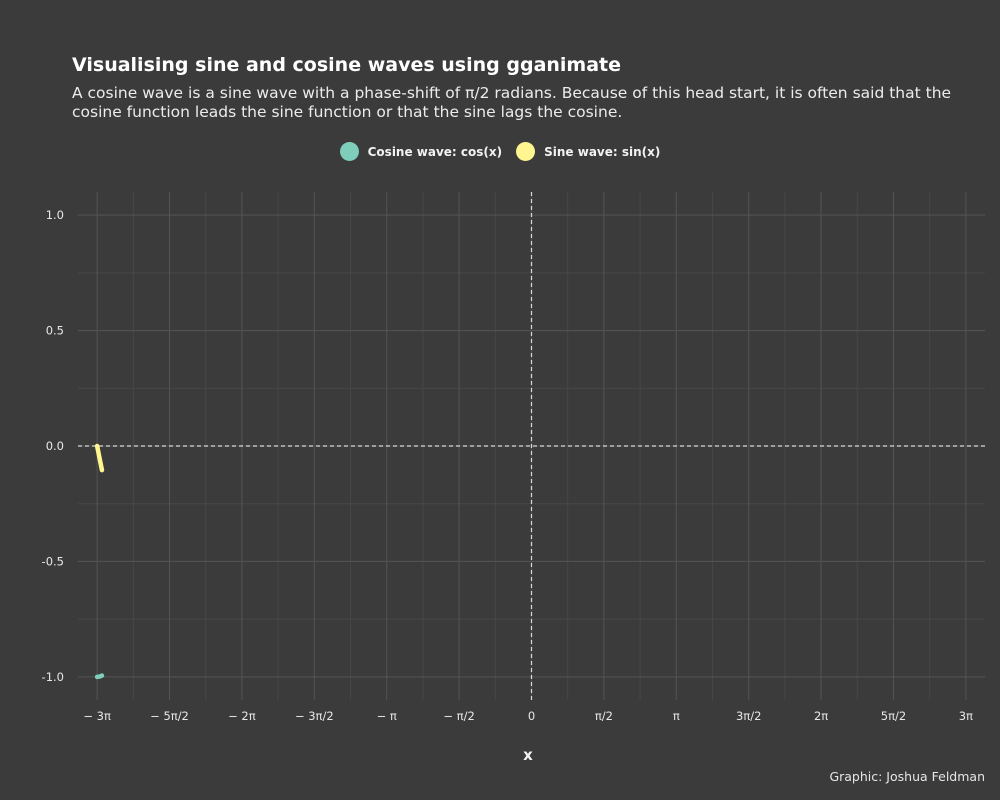 Image resolution: width=1000 pixels, height=800 pixels. I want to click on x-tick-label: − 3π, so click(97, 716).